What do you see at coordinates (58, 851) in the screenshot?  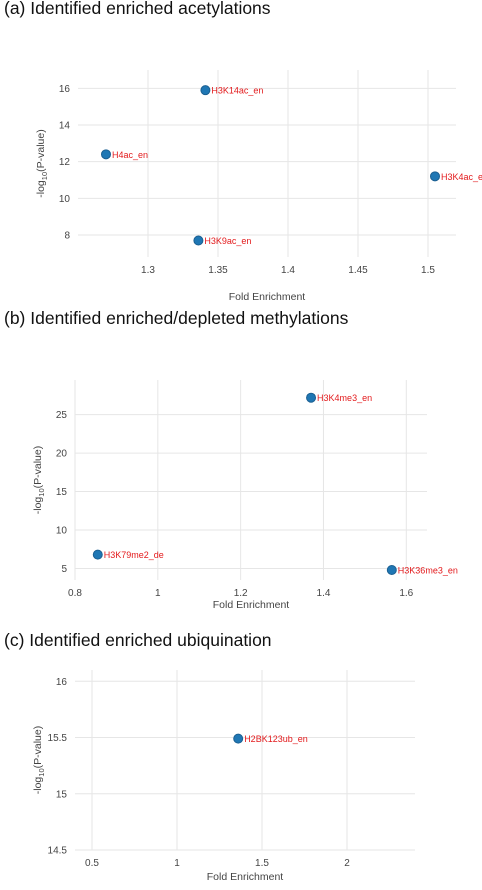 I see `y-tick-label: 14.5` at bounding box center [58, 851].